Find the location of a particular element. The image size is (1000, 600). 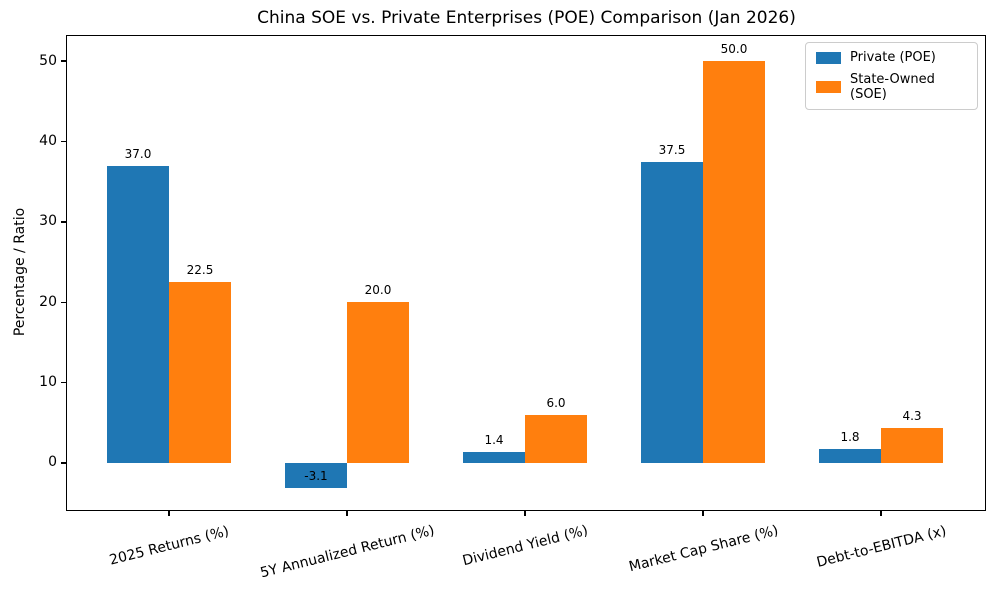

bar-value-label: 1.8 is located at coordinates (850, 436).